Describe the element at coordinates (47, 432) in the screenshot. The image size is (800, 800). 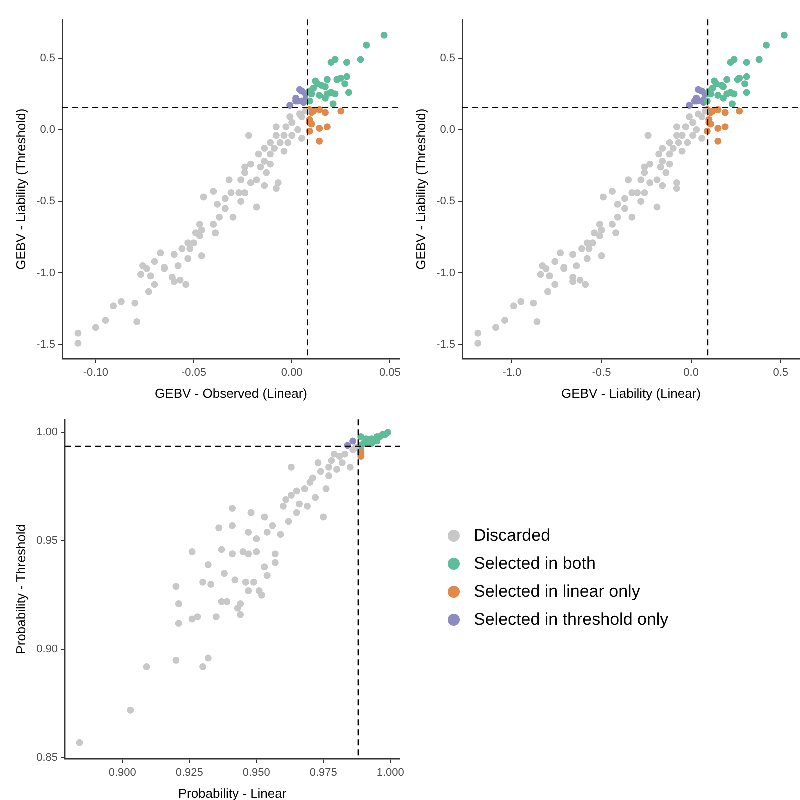
I see `y-tick-label: 1.00` at that location.